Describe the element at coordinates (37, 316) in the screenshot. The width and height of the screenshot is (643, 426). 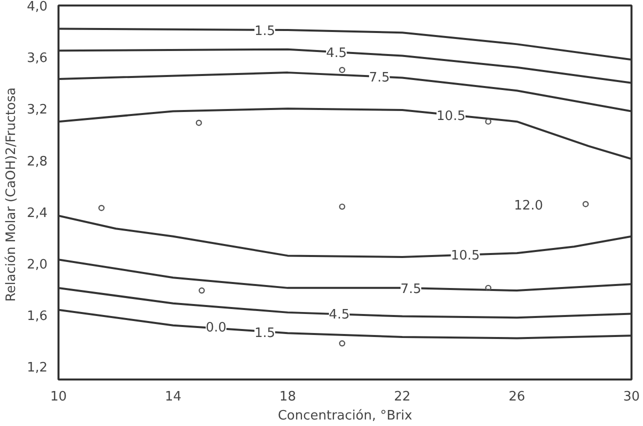
I see `y-tick-label: 1,6` at that location.